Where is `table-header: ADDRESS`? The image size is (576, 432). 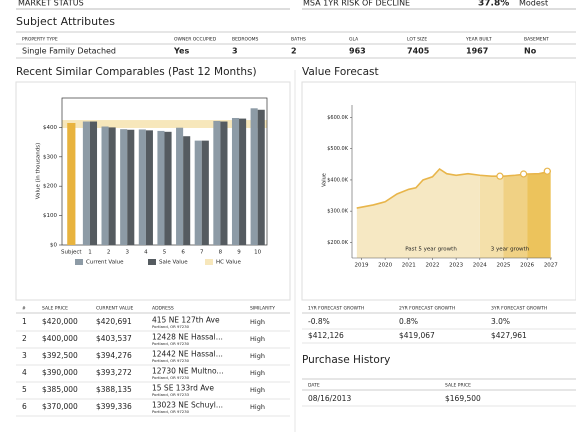 table-header: ADDRESS is located at coordinates (163, 309).